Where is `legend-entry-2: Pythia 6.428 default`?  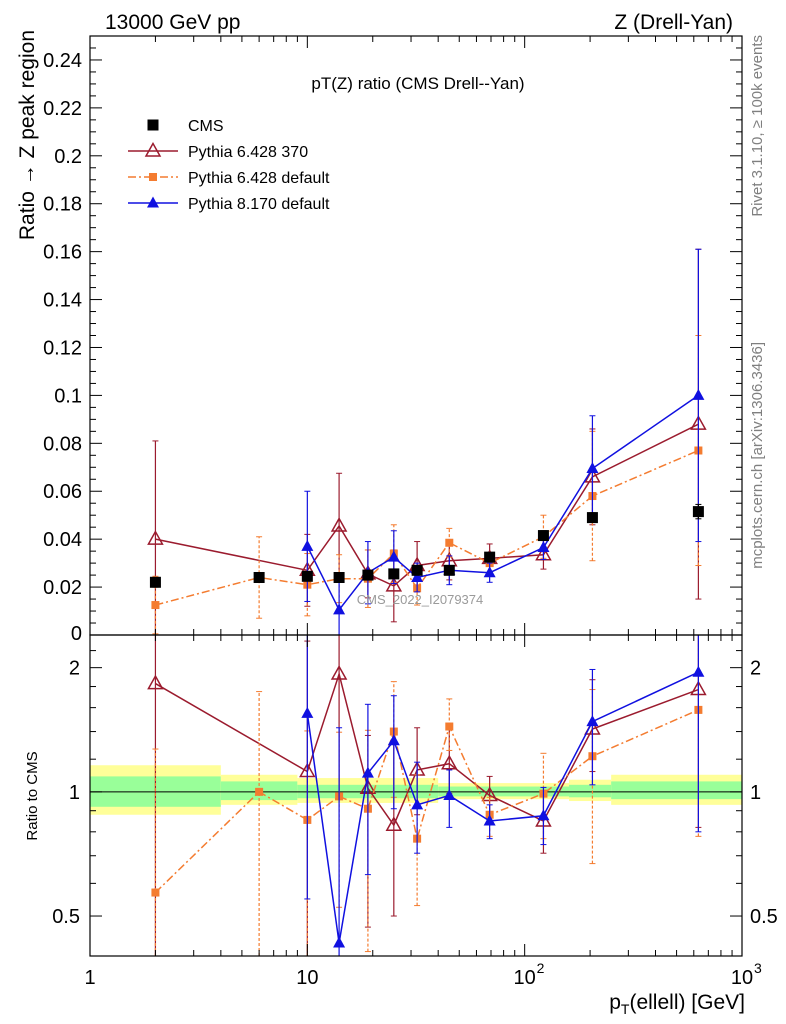
legend-entry-2: Pythia 6.428 default is located at coordinates (229, 178).